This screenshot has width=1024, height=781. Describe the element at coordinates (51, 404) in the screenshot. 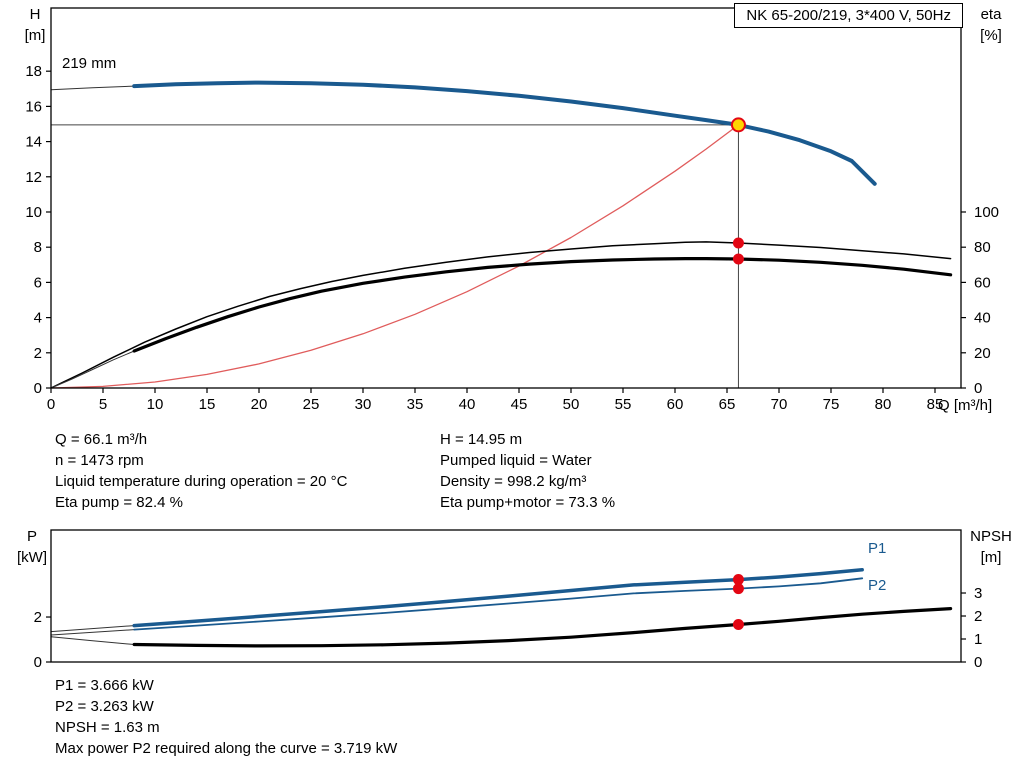

I see `x-tick-label: 0` at that location.